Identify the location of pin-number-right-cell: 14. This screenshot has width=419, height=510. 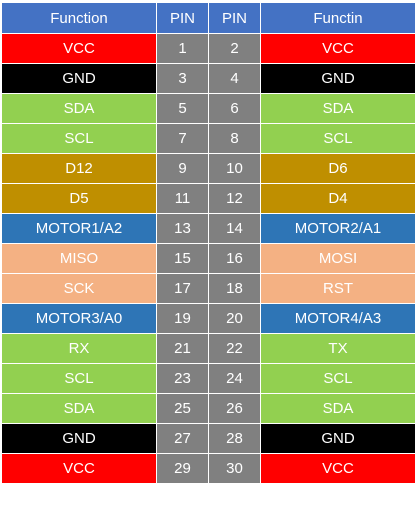
(234, 228).